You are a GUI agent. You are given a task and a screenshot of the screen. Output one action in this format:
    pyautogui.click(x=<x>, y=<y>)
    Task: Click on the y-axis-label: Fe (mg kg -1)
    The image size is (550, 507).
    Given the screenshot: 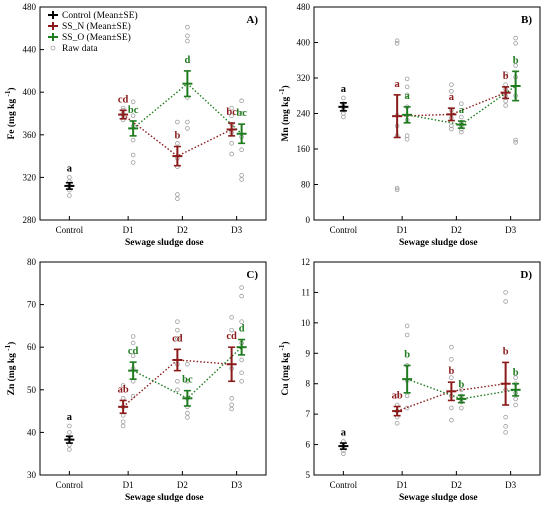 What is the action you would take?
    pyautogui.click(x=10, y=113)
    